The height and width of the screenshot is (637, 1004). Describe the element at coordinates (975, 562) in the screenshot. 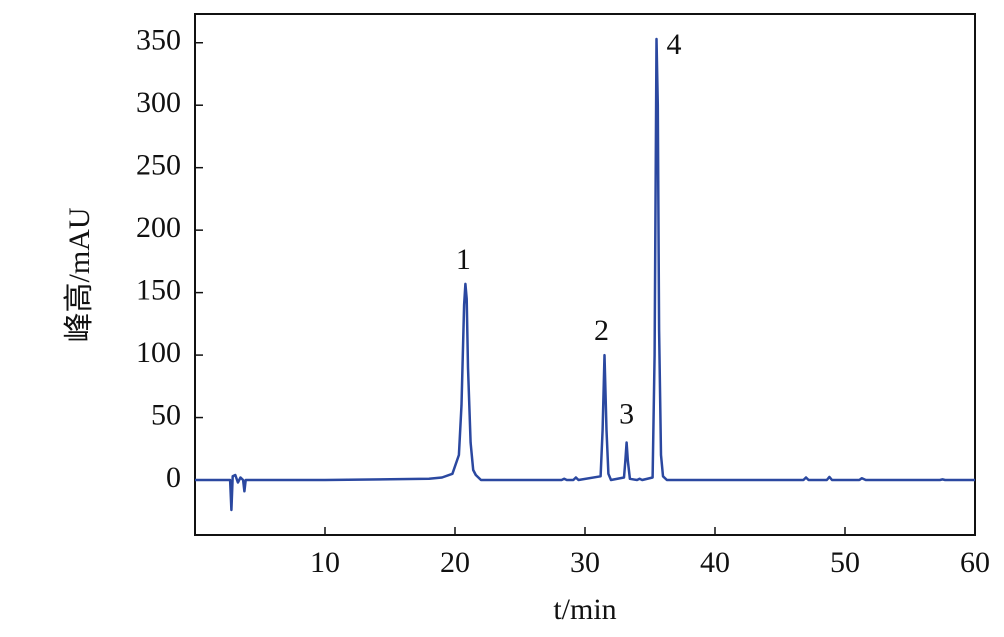

I see `x-tick-label: 60` at that location.